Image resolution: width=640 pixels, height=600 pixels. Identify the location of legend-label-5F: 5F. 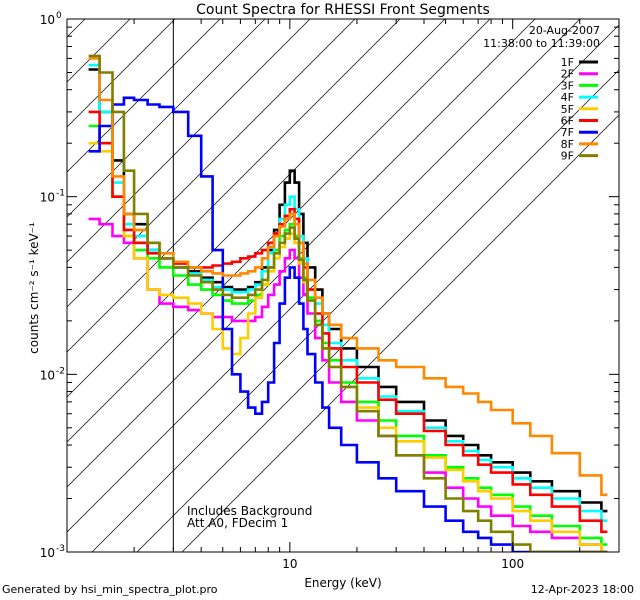
(567, 109).